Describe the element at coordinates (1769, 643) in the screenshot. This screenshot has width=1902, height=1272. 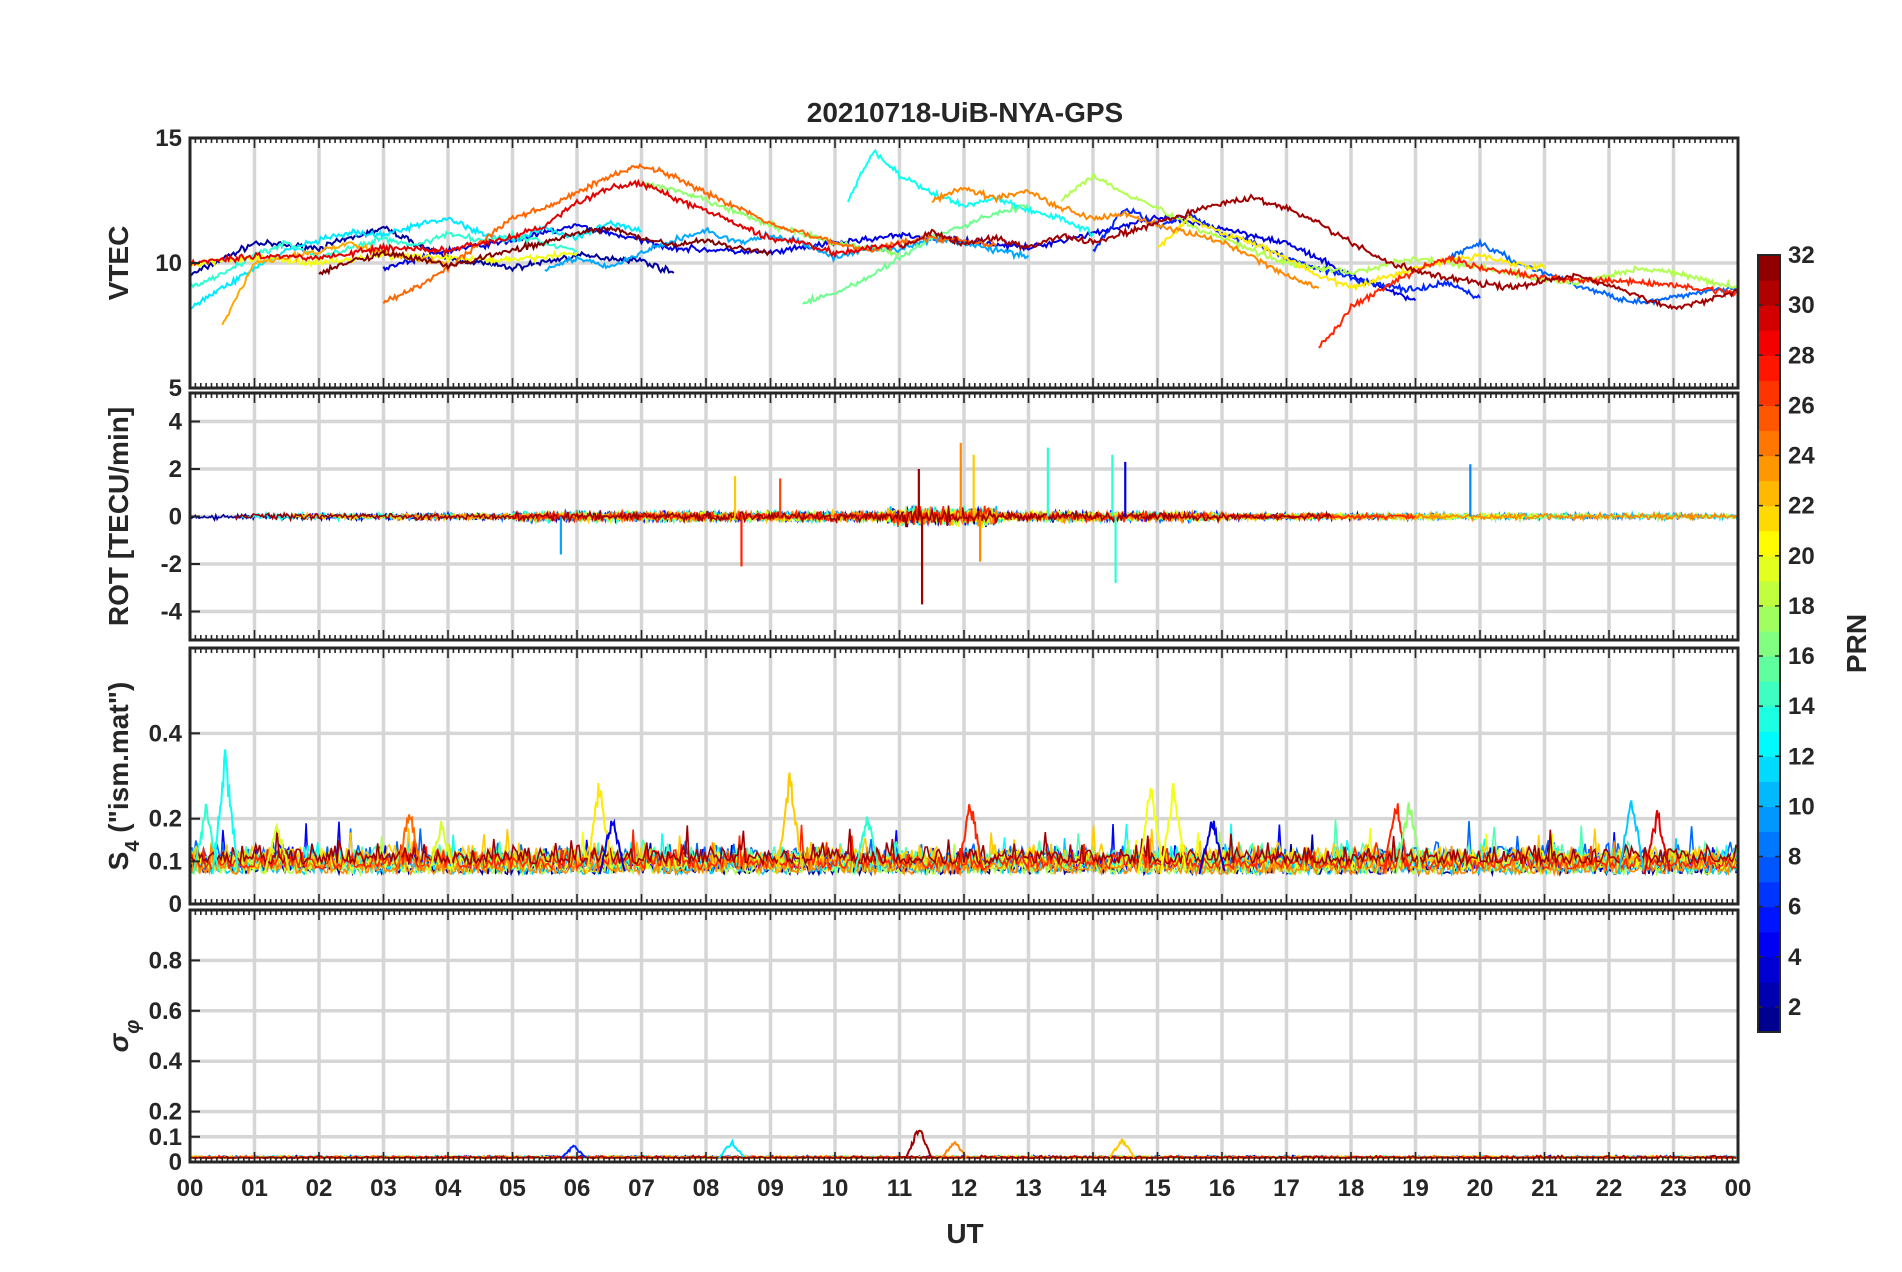
I see `colorbar-frame` at that location.